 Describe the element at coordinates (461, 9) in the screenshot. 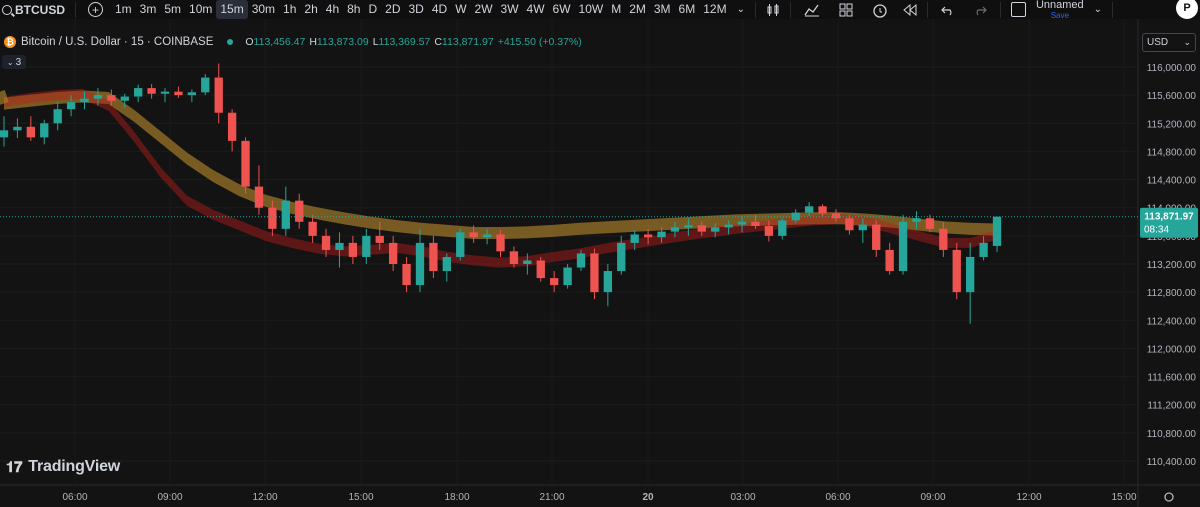

I see `interval-W: W` at that location.